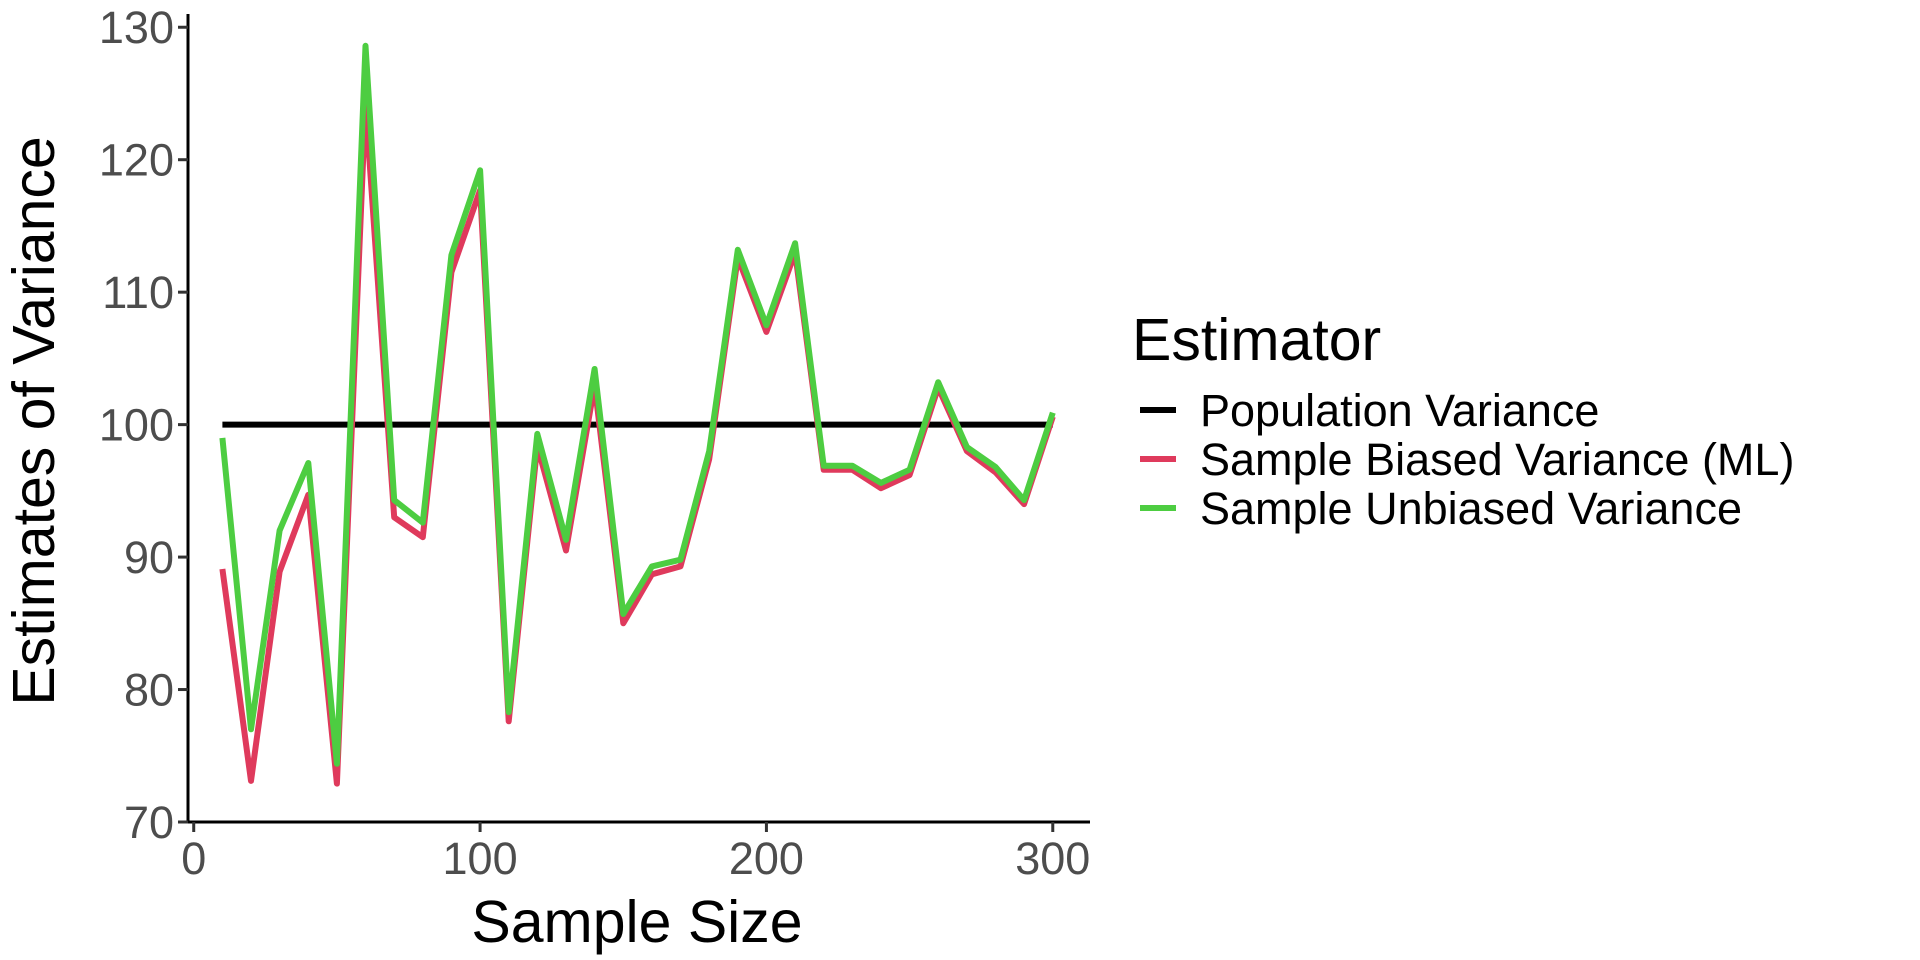 Image resolution: width=1920 pixels, height=960 pixels. What do you see at coordinates (766, 858) in the screenshot?
I see `x-tick-label: 200` at bounding box center [766, 858].